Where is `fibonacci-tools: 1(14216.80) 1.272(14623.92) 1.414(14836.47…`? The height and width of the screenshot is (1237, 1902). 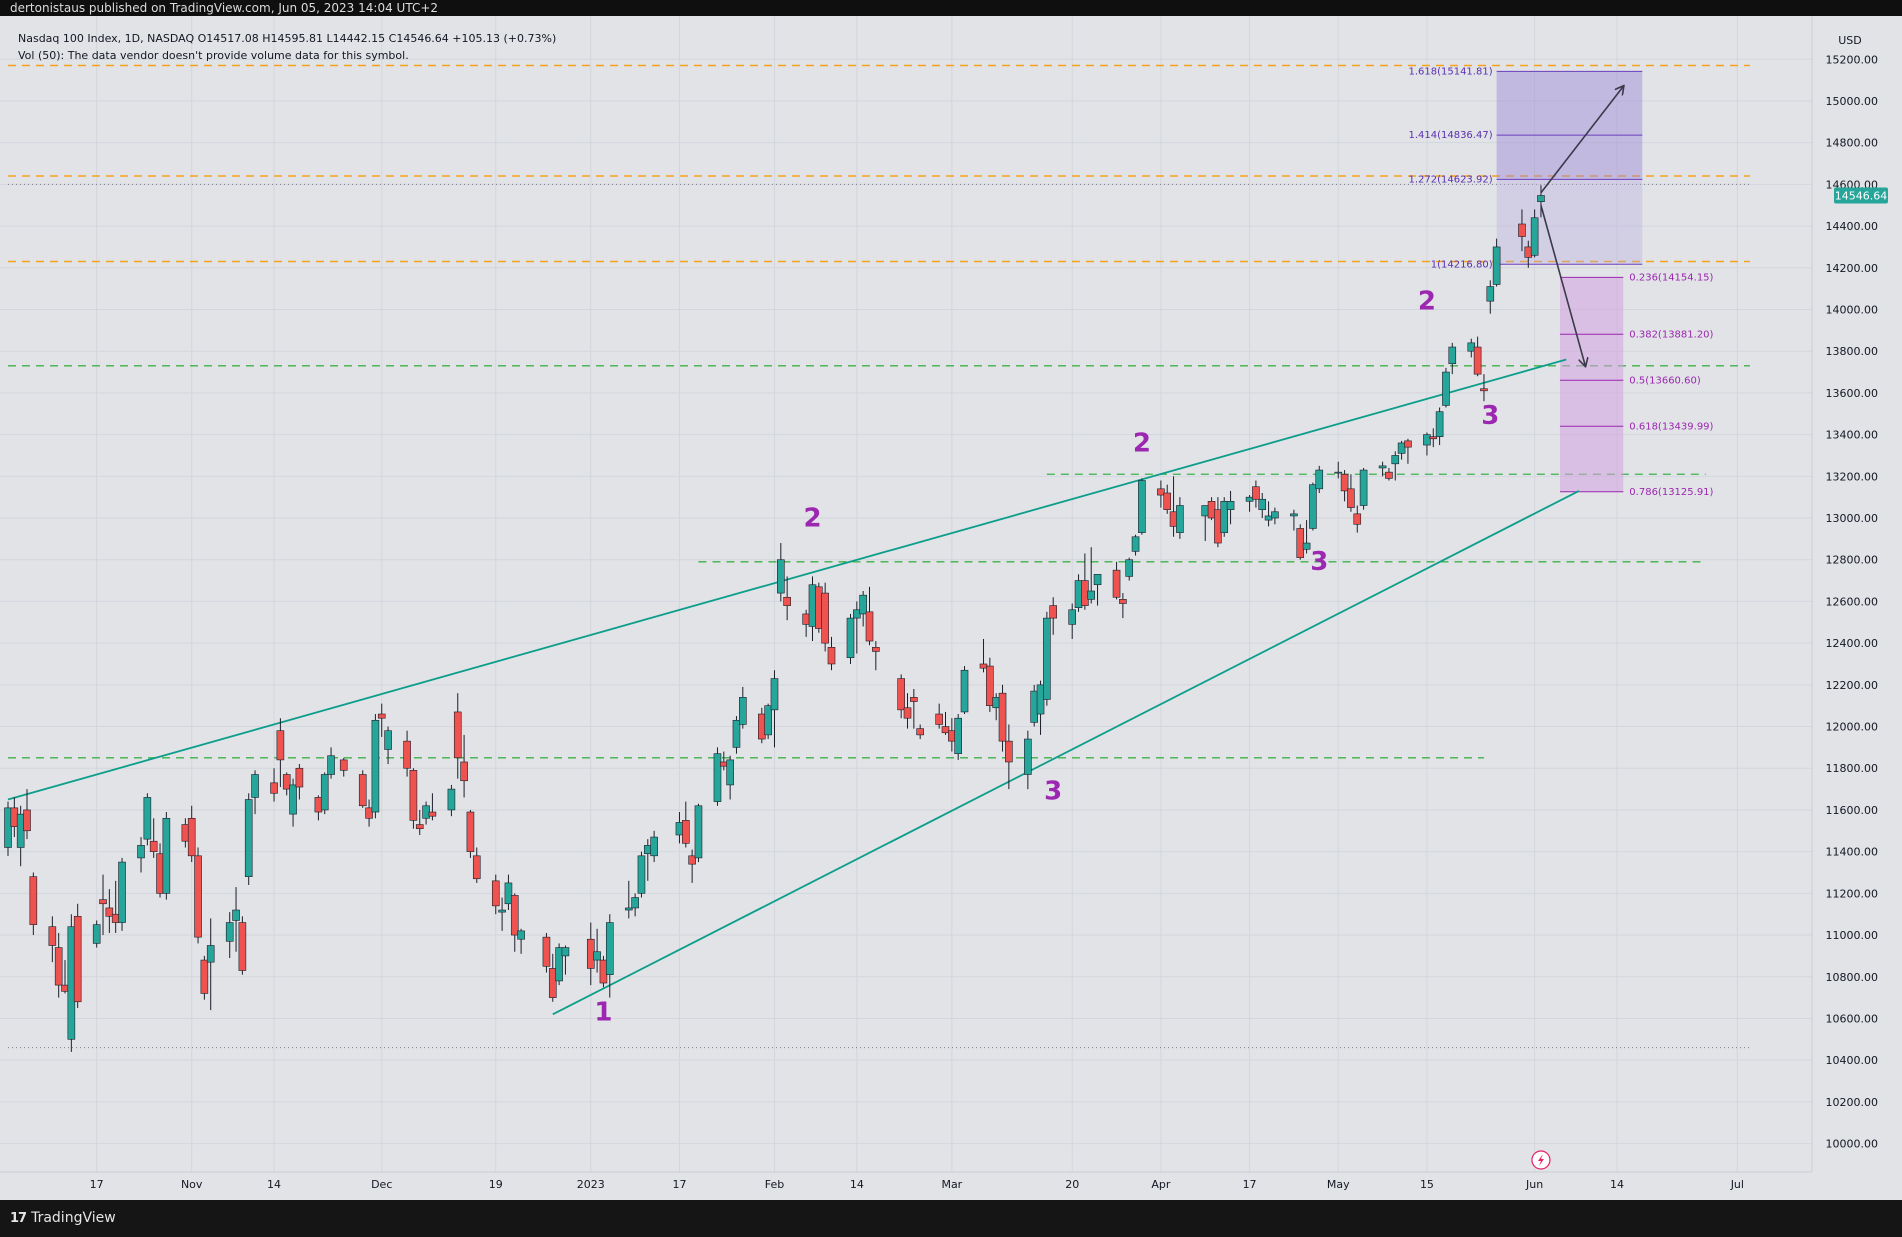 fibonacci-tools: 1(14216.80) 1.272(14623.92) 1.414(14836.47… is located at coordinates (1560, 281).